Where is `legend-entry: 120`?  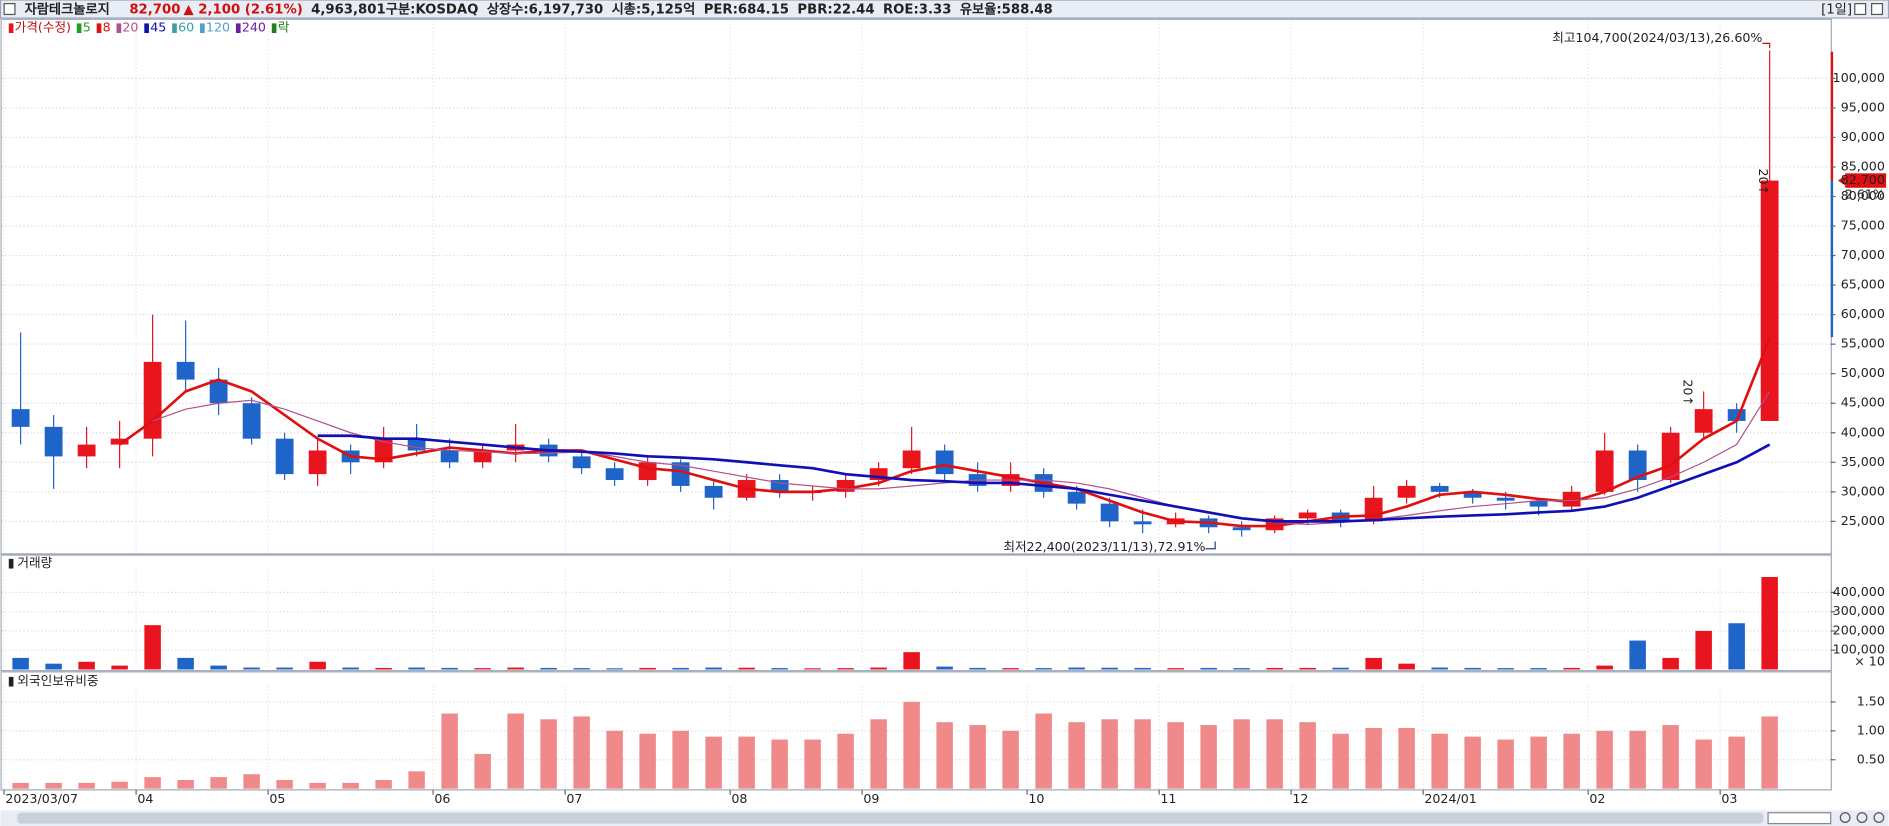
legend-entry: 120 is located at coordinates (218, 26).